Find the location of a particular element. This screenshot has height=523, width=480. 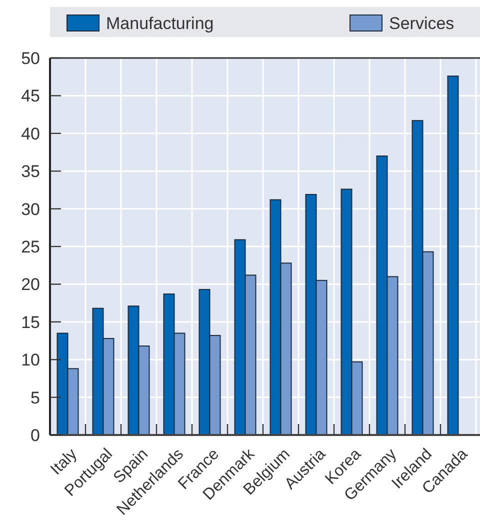

y-tick-label: 20 is located at coordinates (30, 284).